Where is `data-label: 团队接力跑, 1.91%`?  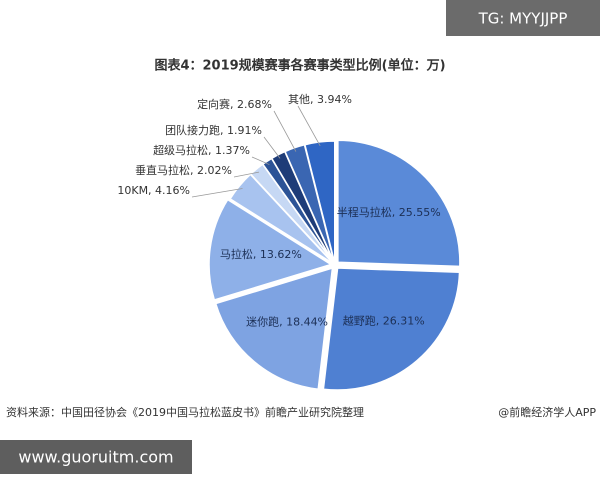 data-label: 团队接力跑, 1.91% is located at coordinates (213, 130).